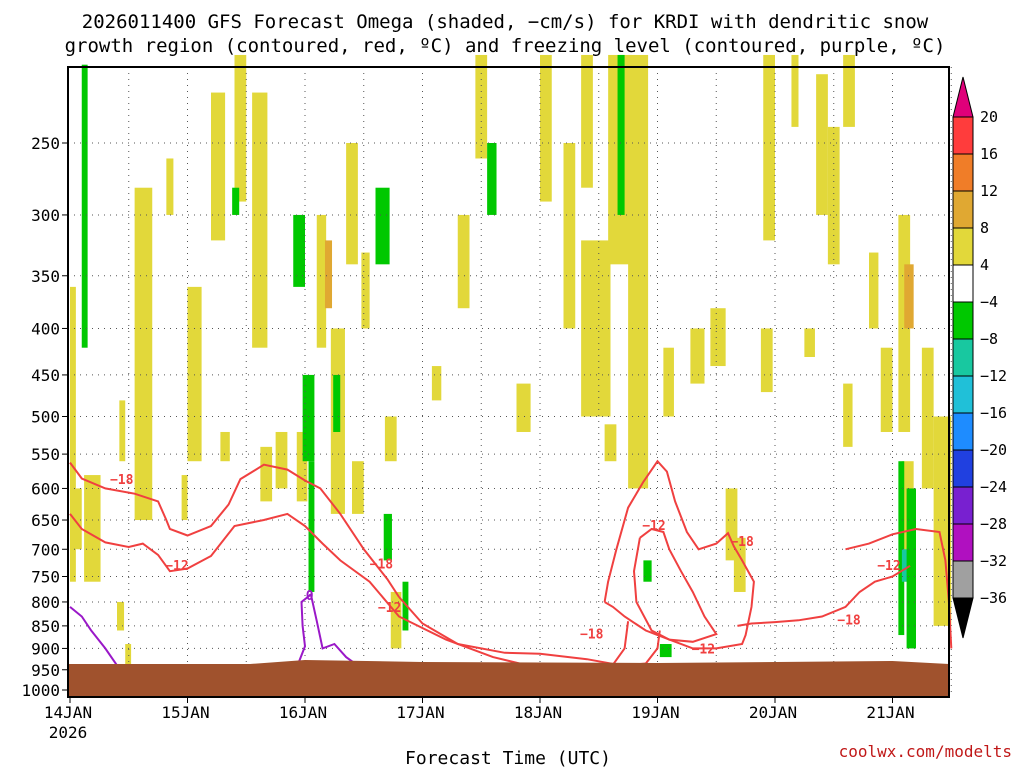 This screenshot has height=768, width=1024. What do you see at coordinates (45, 328) in the screenshot?
I see `y-tick-label: 400` at bounding box center [45, 328].